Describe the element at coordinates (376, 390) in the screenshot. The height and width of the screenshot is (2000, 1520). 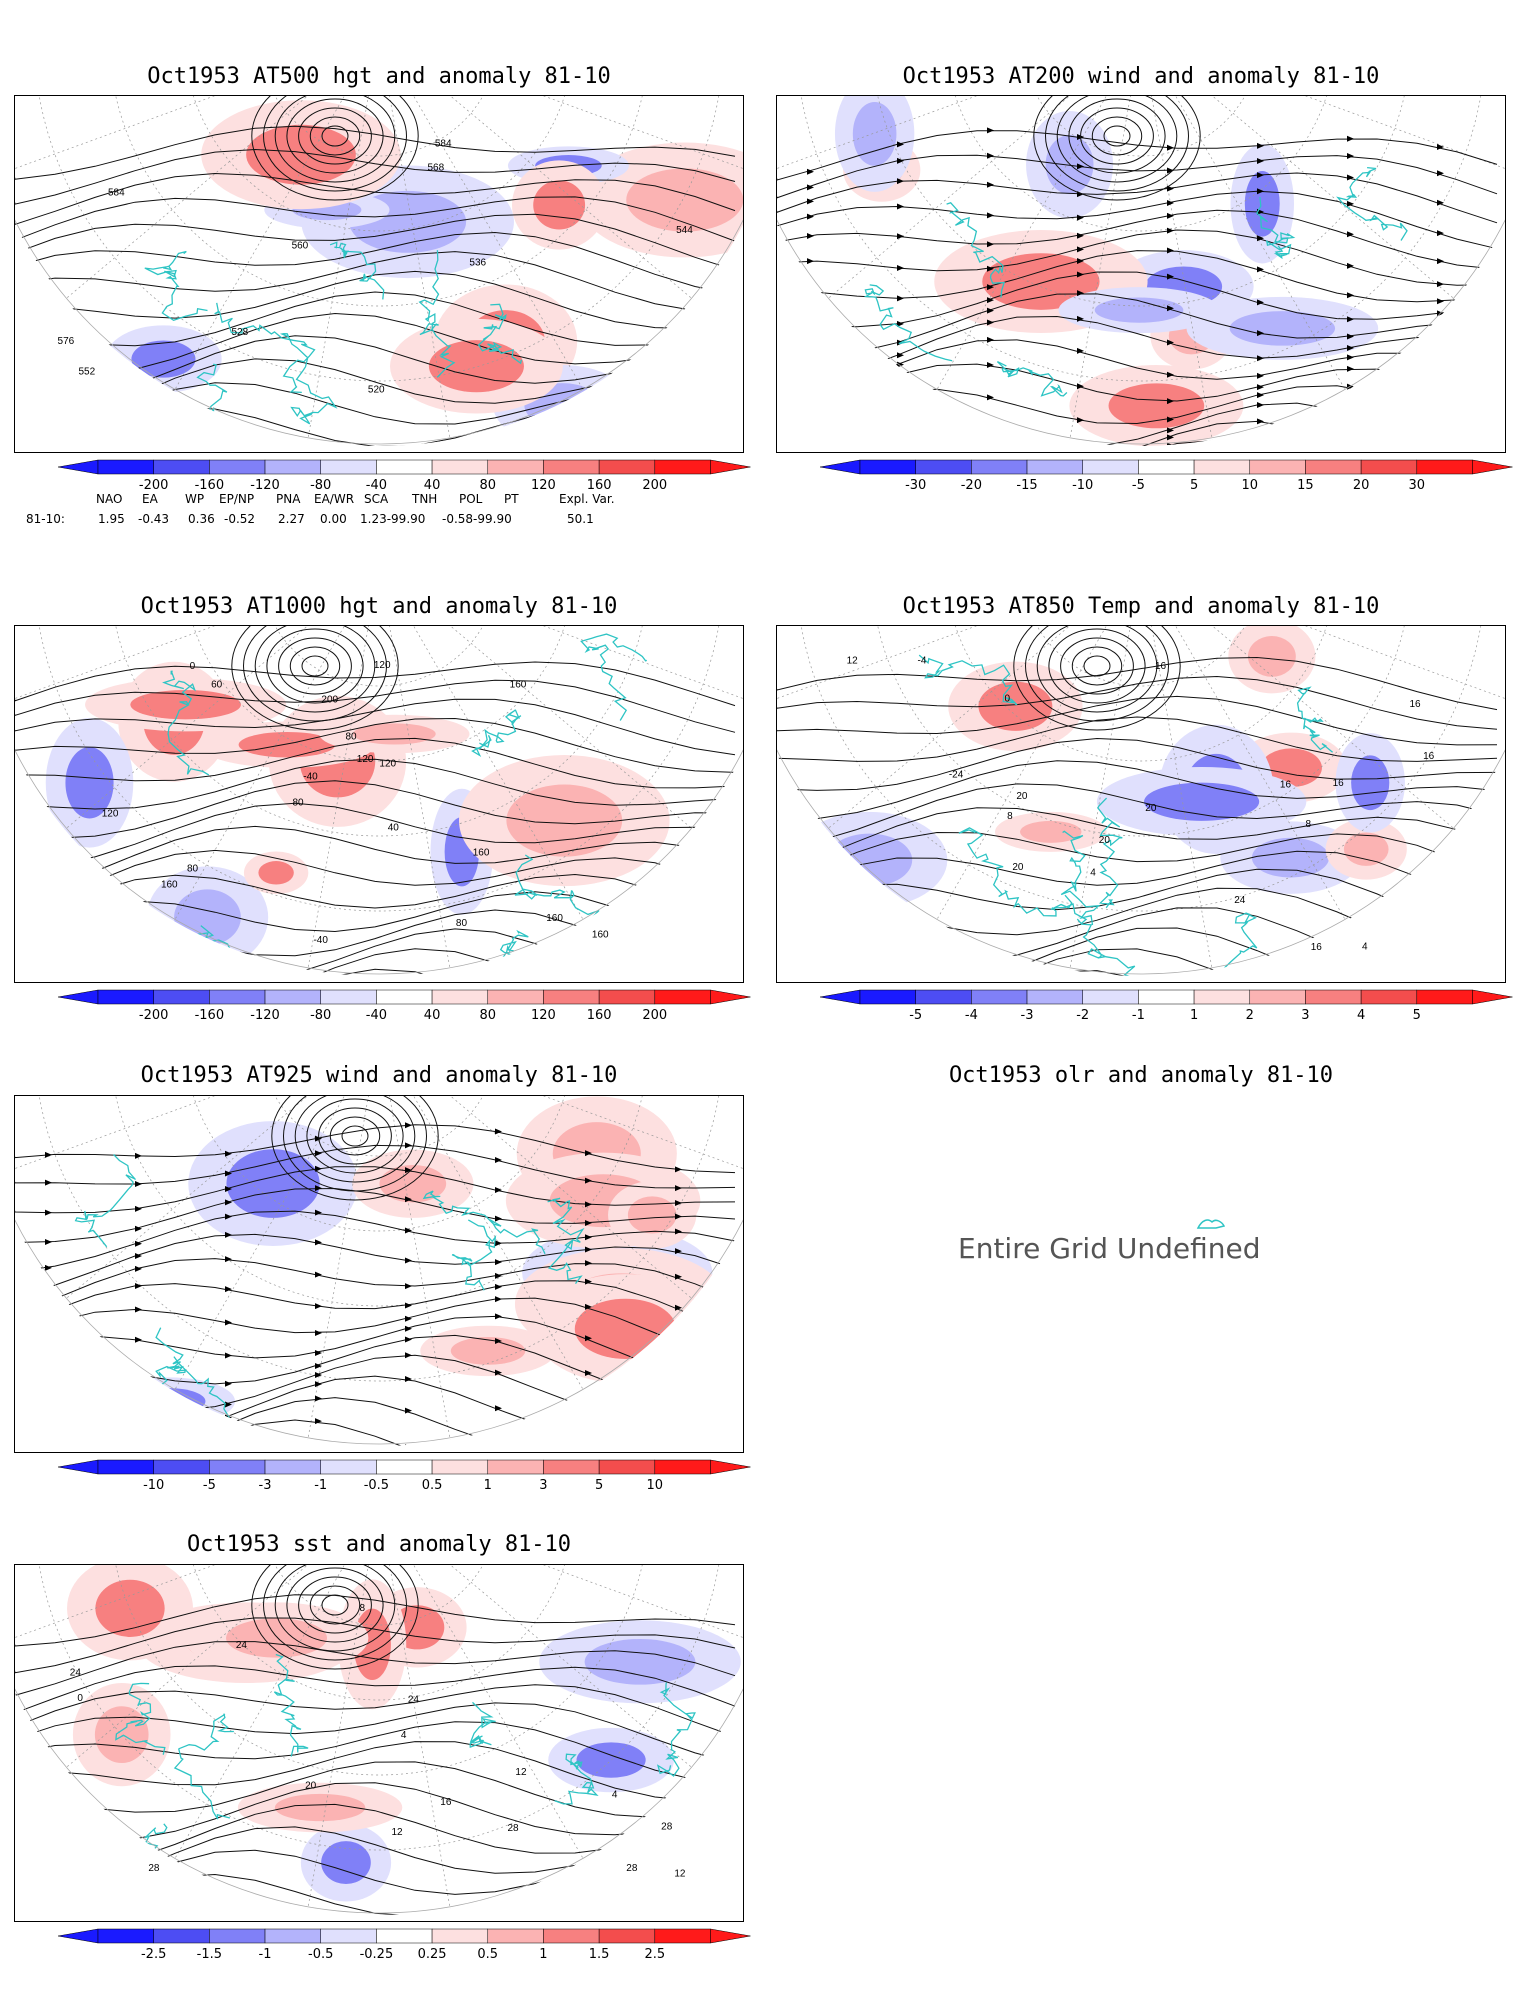
I see `contour-label: 520` at that location.